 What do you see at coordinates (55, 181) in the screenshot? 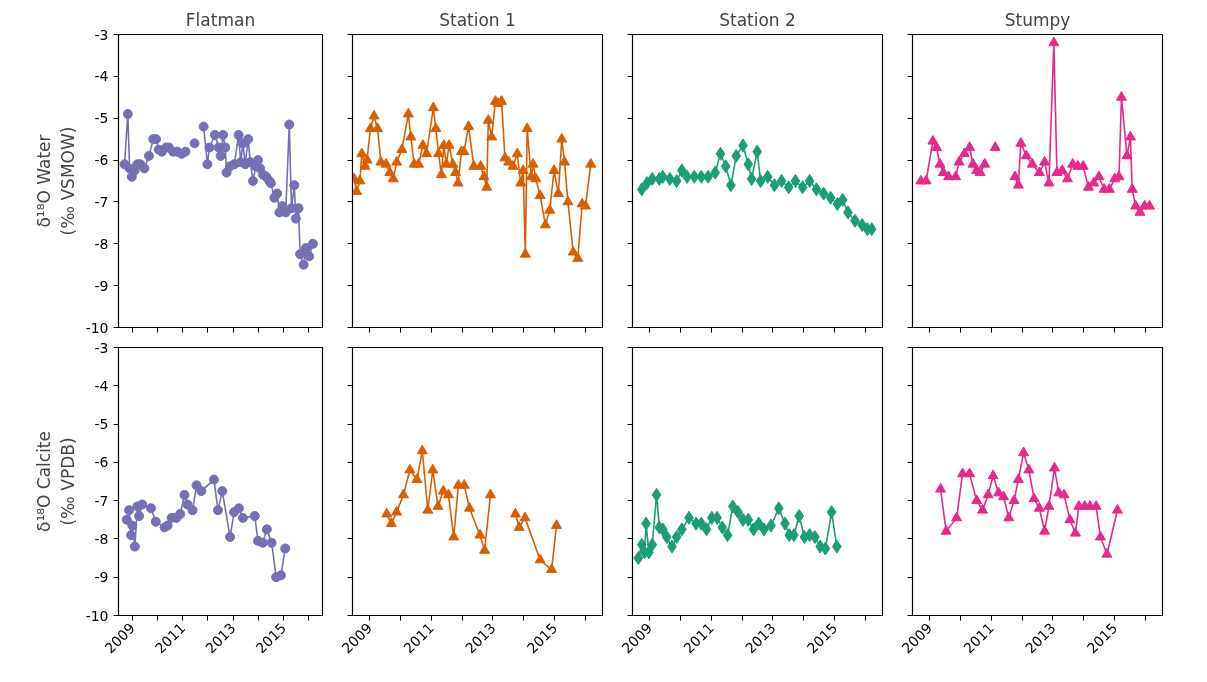
I see `y-axis-title: δ¹⁸O Water (‰ VSMOW)` at bounding box center [55, 181].